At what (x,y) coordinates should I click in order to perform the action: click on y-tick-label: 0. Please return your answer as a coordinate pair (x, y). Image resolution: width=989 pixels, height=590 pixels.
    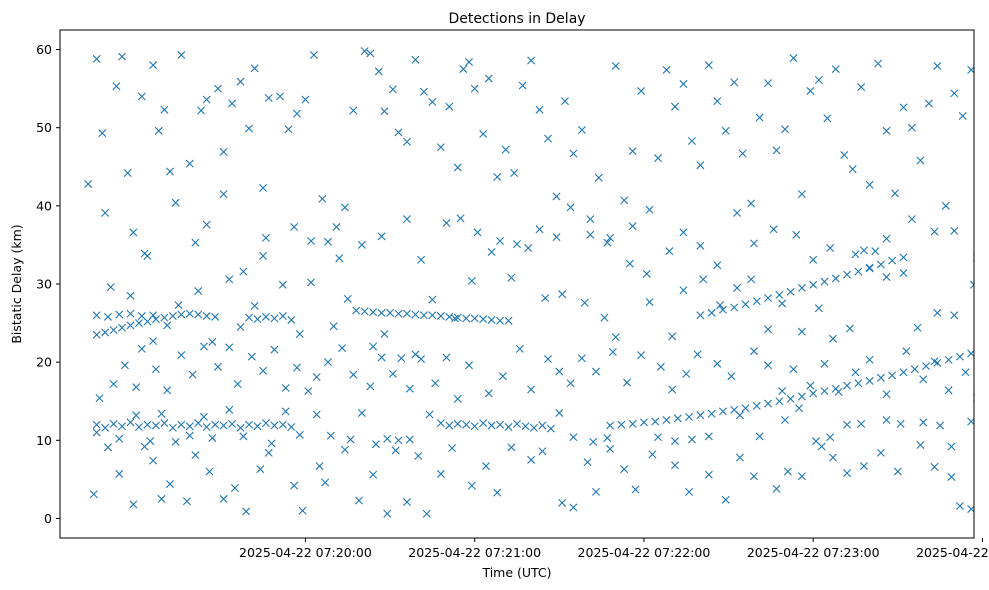
    Looking at the image, I should click on (48, 518).